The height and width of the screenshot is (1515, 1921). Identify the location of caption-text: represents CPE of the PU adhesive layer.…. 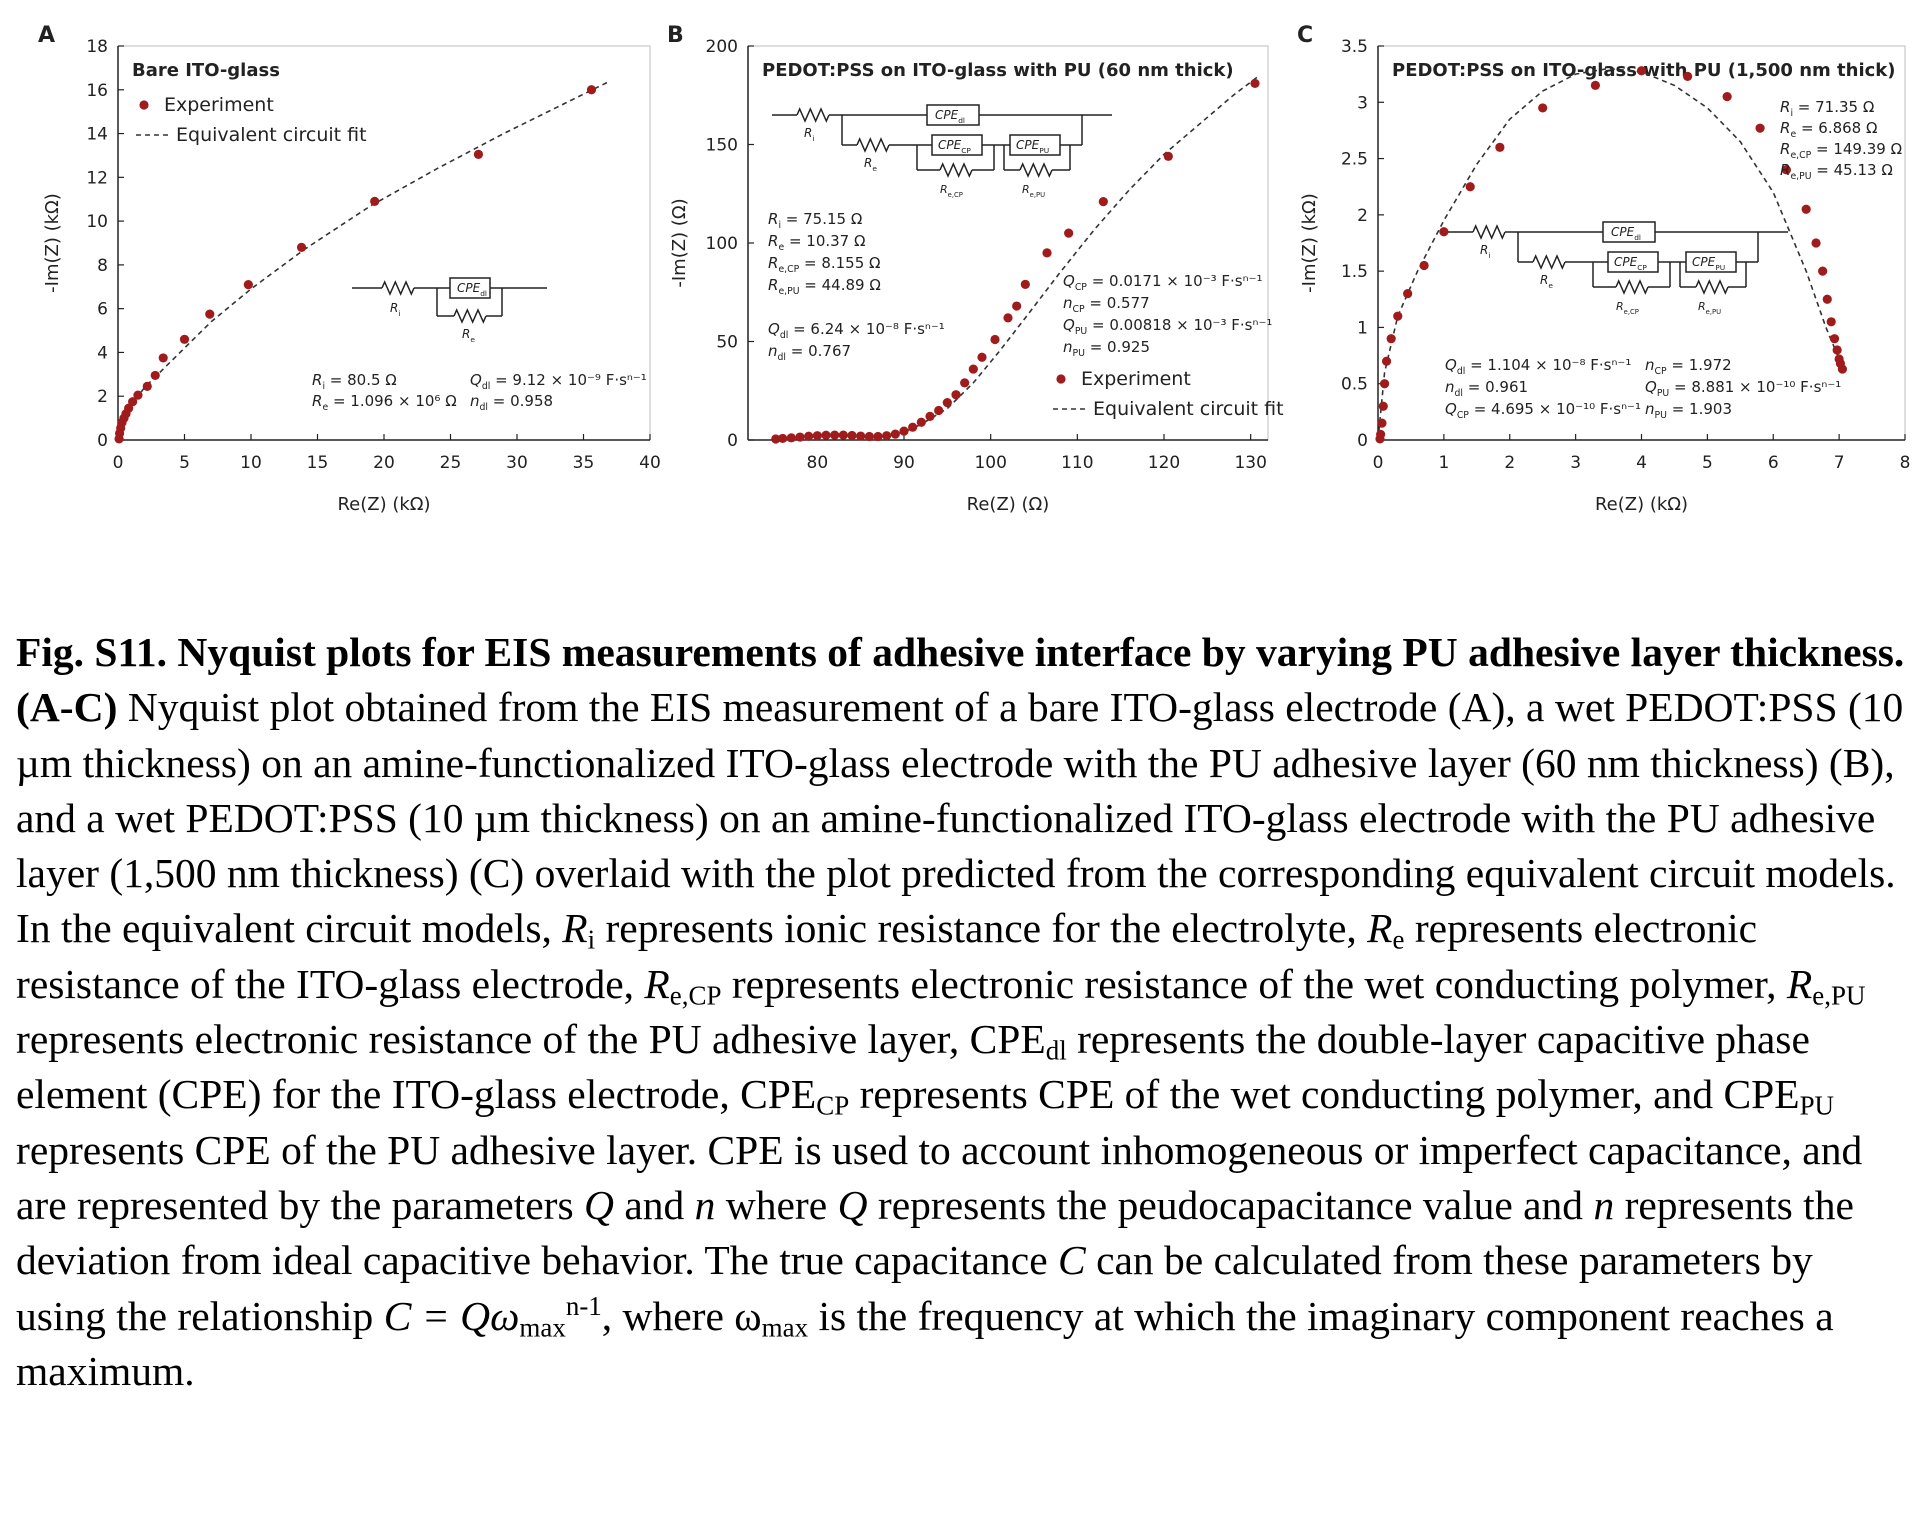
(939, 1177).